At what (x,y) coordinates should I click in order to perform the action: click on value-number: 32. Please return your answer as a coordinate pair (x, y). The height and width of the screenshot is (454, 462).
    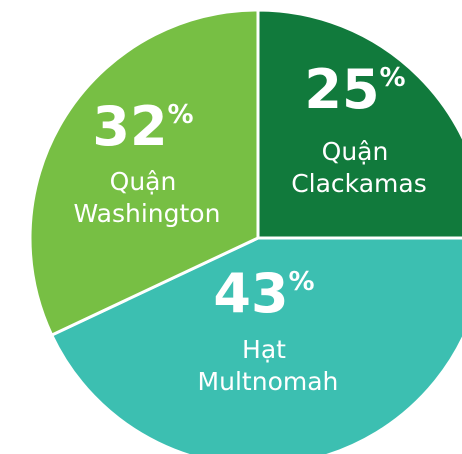
    Looking at the image, I should click on (129, 126).